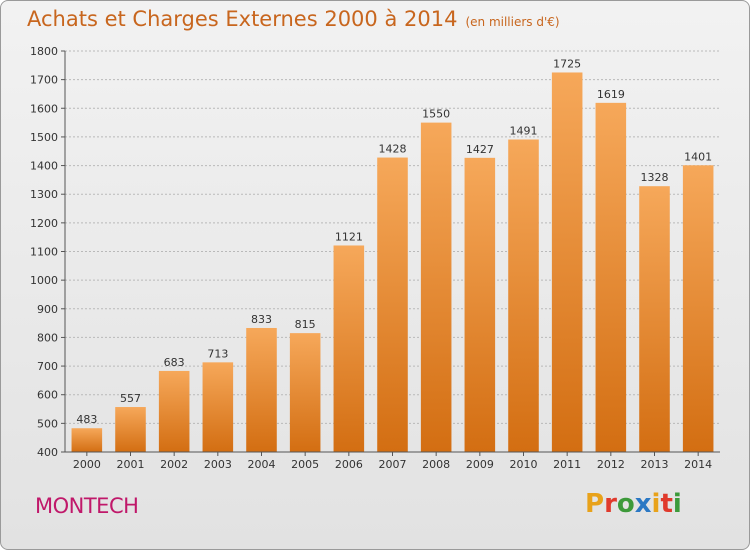 This screenshot has width=750, height=550. Describe the element at coordinates (305, 464) in the screenshot. I see `x-tick-label: 2005` at that location.